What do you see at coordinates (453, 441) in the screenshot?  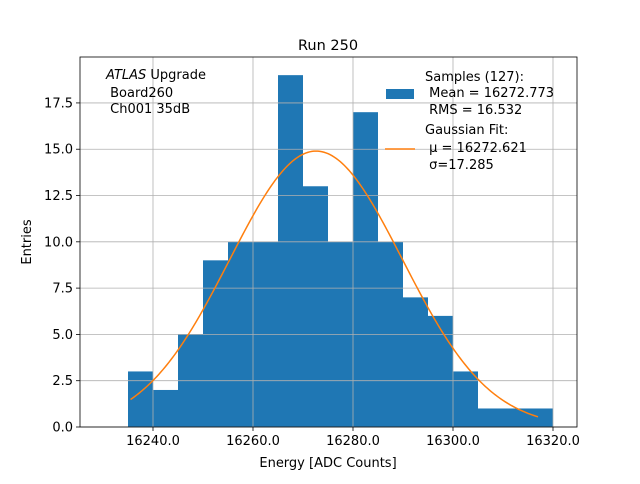 I see `x-tick-label: 16300.0` at bounding box center [453, 441].